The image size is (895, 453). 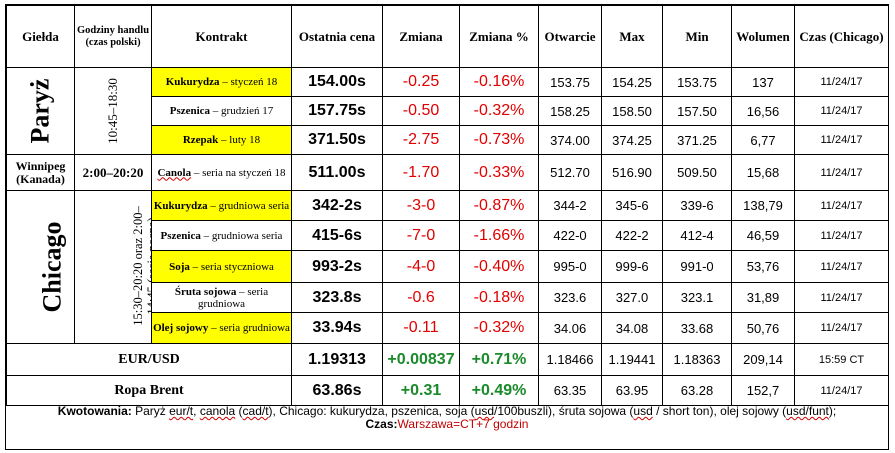 I want to click on note-text: (, so click(x=239, y=411).